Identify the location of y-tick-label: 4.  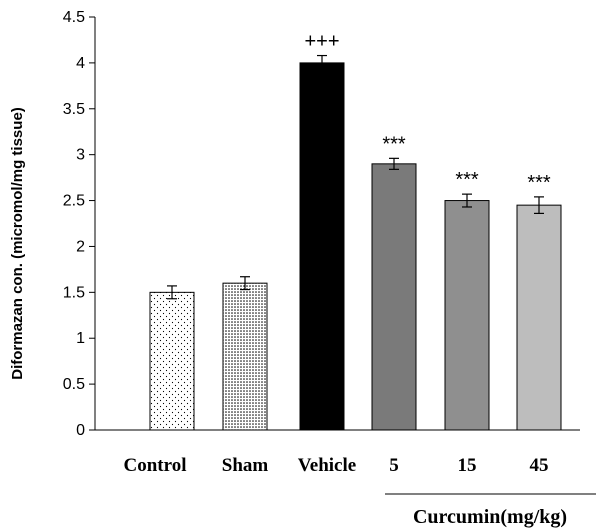
(80, 63).